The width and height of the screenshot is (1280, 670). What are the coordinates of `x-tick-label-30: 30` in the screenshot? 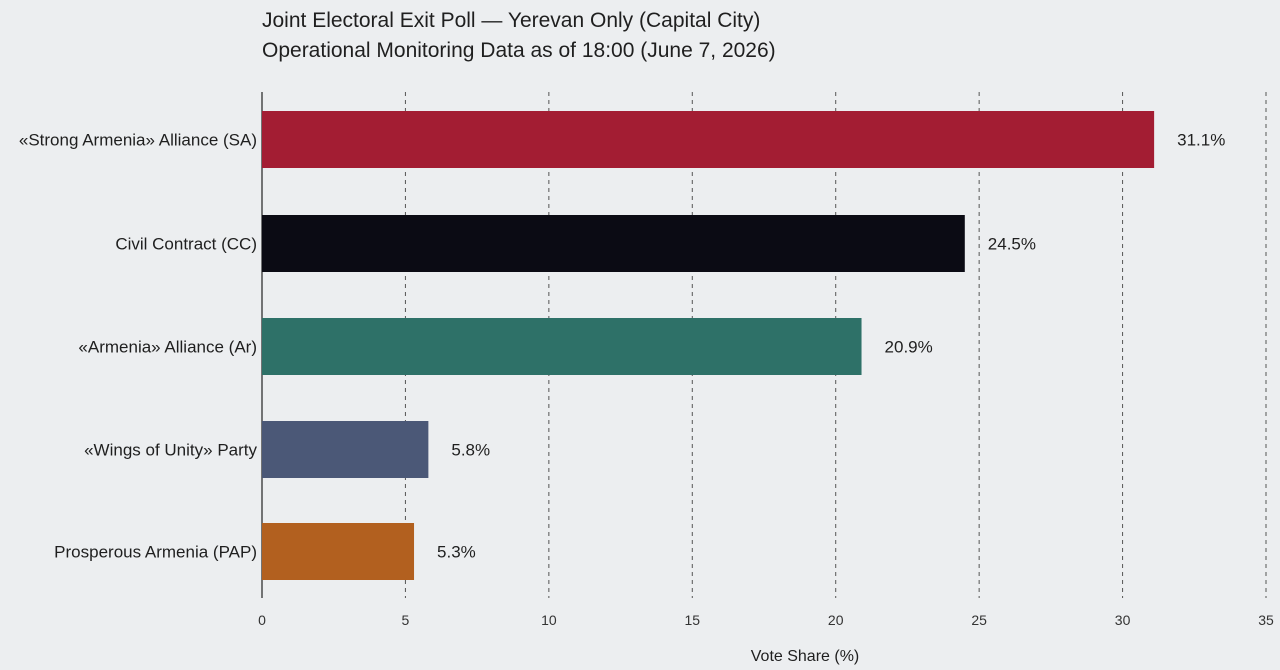 It's located at (1123, 620).